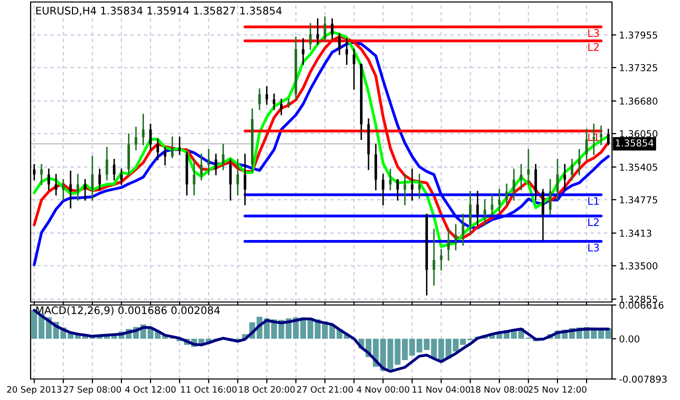 The image size is (680, 400). Describe the element at coordinates (635, 142) in the screenshot. I see `ref-line-label: 1.35854` at that location.